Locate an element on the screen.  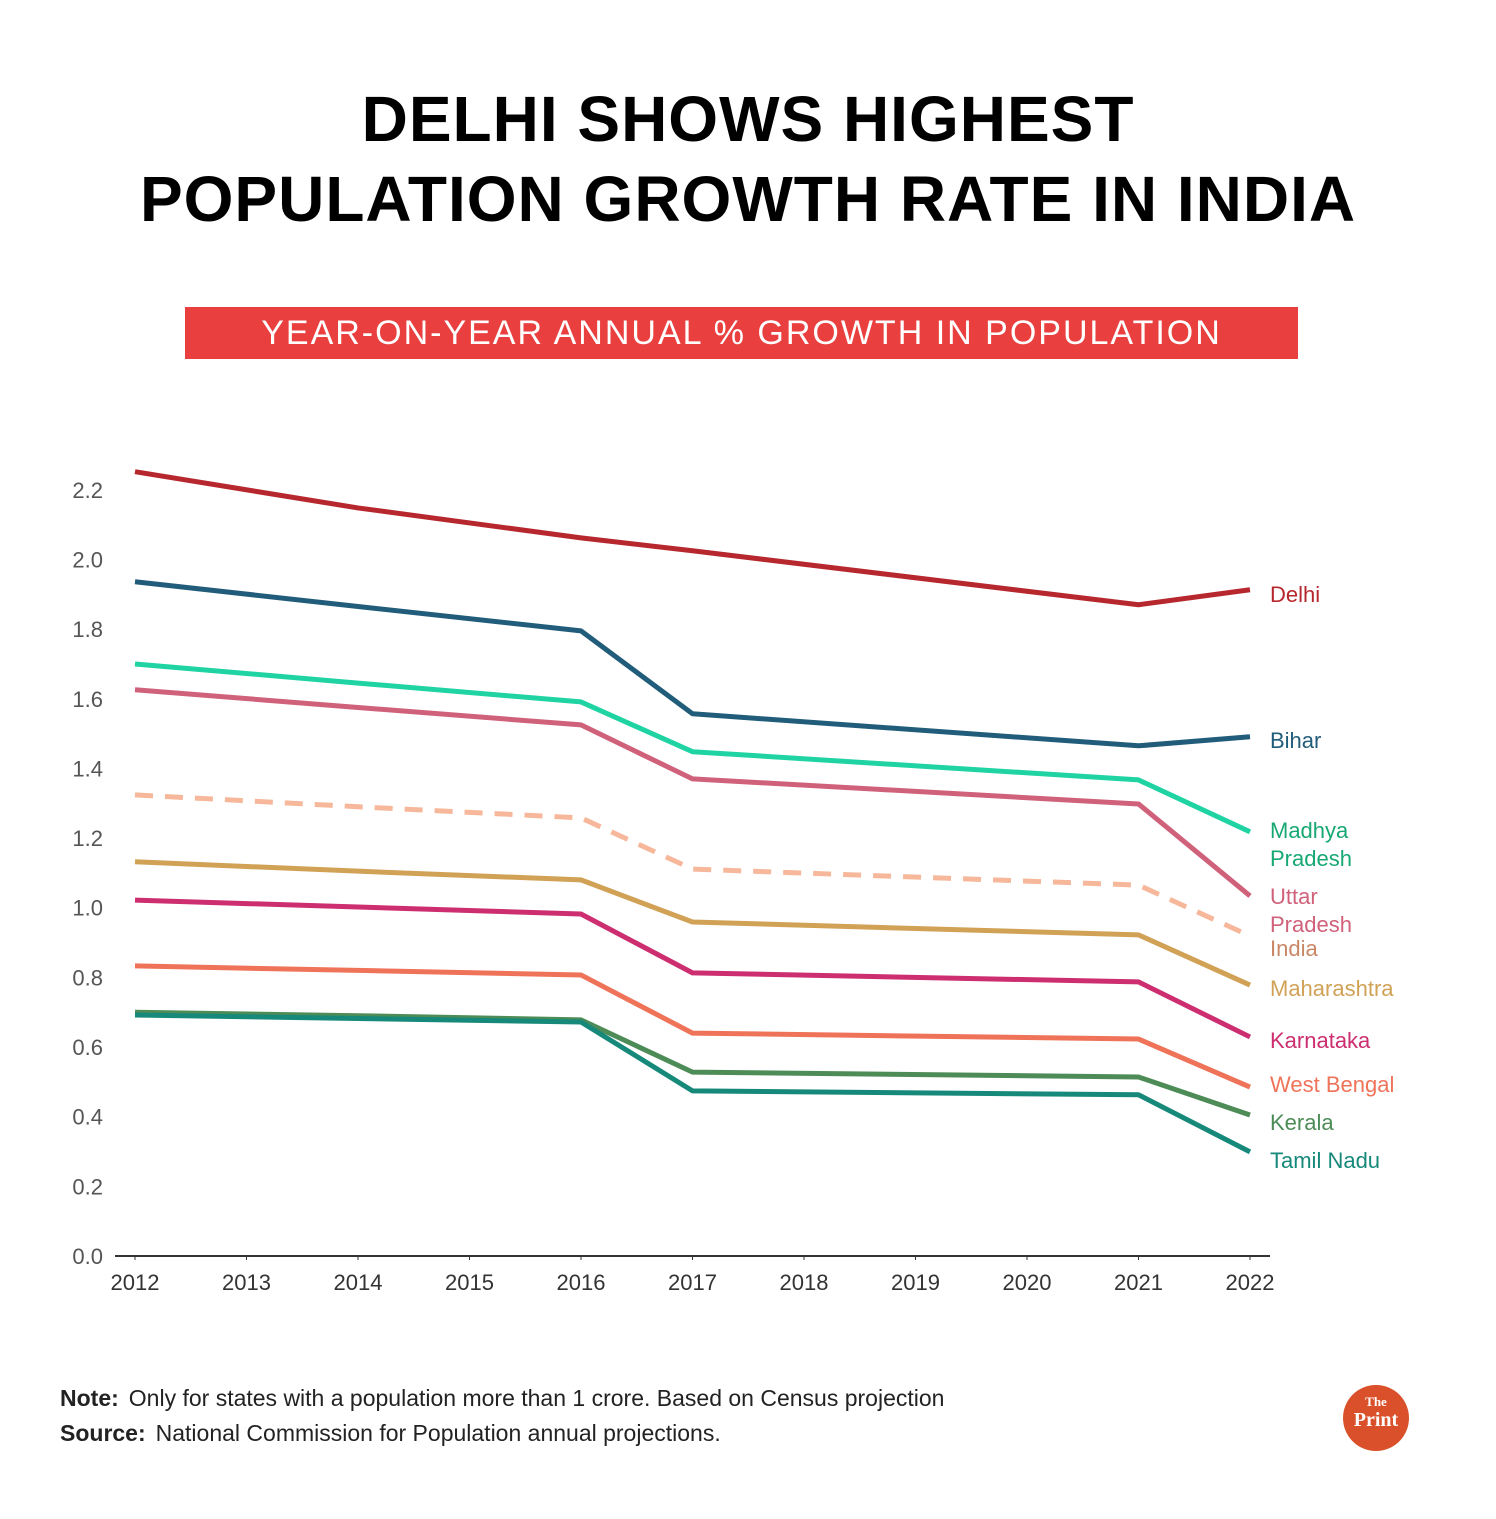
x-tick-label: 2018 is located at coordinates (804, 1282).